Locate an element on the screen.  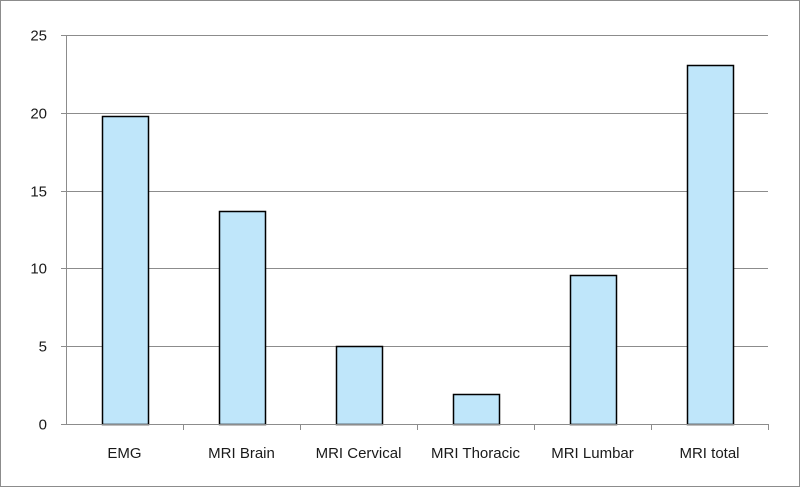
x-tick-label: MRI Brain is located at coordinates (241, 453).